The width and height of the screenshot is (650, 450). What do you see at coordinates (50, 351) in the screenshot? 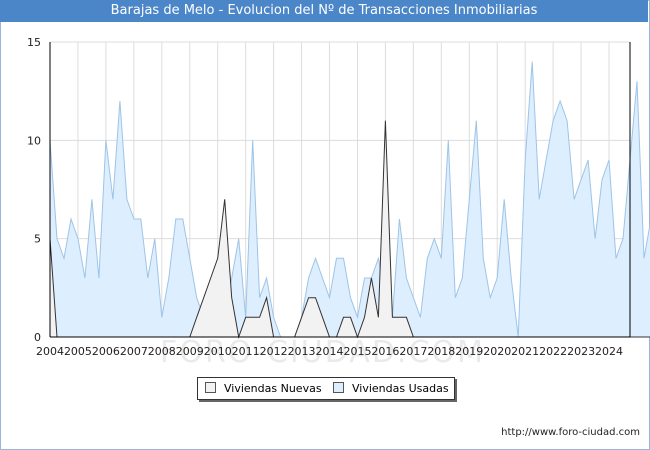
I see `x-tick-label: 2004` at bounding box center [50, 351].